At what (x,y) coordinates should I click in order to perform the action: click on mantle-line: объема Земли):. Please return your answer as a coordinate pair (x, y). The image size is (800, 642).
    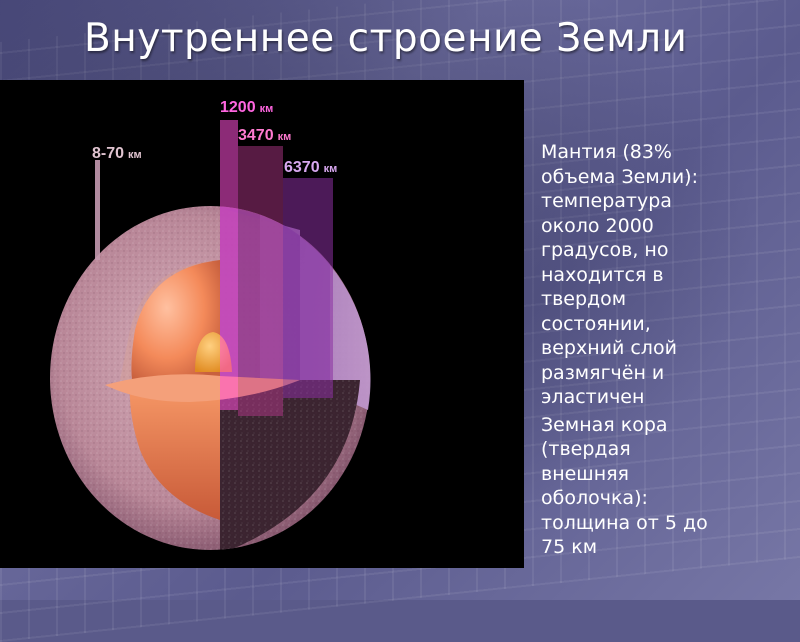
    Looking at the image, I should click on (619, 176).